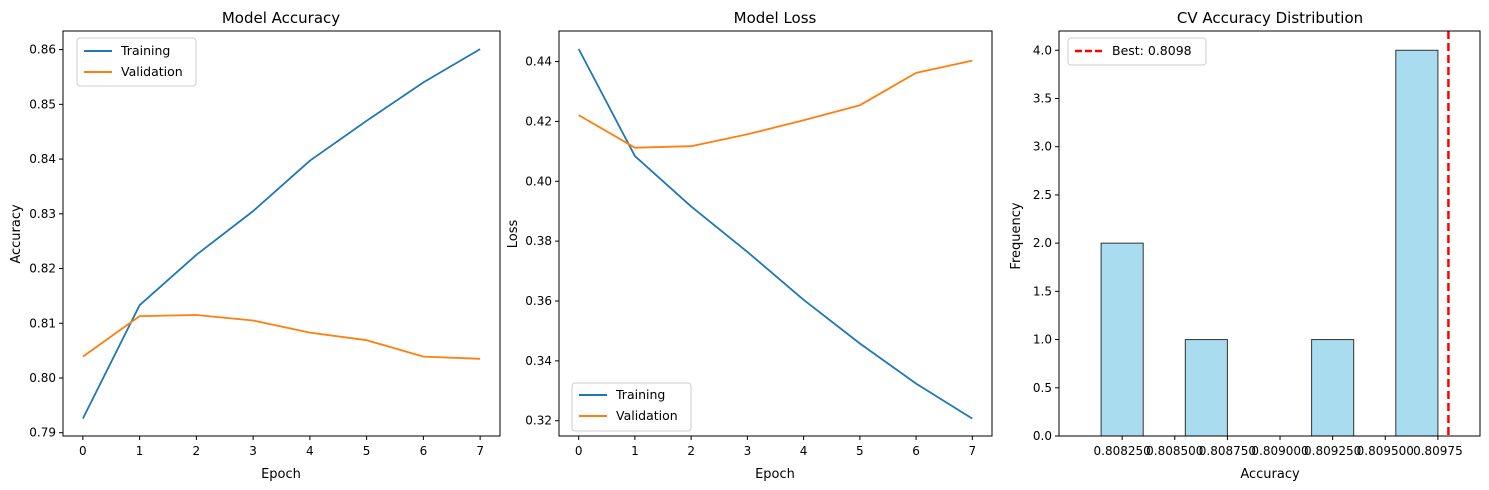  What do you see at coordinates (1016, 235) in the screenshot?
I see `cv-y-axis-label: Frequency` at bounding box center [1016, 235].